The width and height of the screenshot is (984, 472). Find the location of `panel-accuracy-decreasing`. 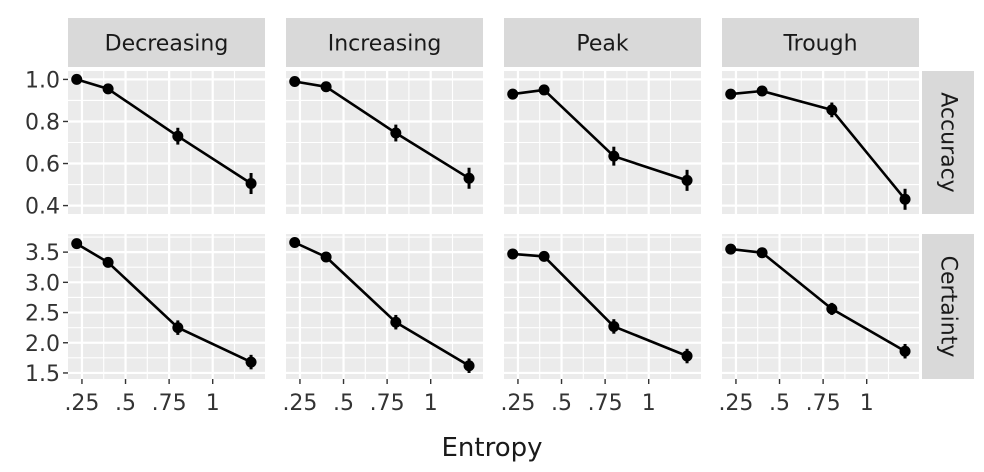

panel-accuracy-decreasing is located at coordinates (166, 142).